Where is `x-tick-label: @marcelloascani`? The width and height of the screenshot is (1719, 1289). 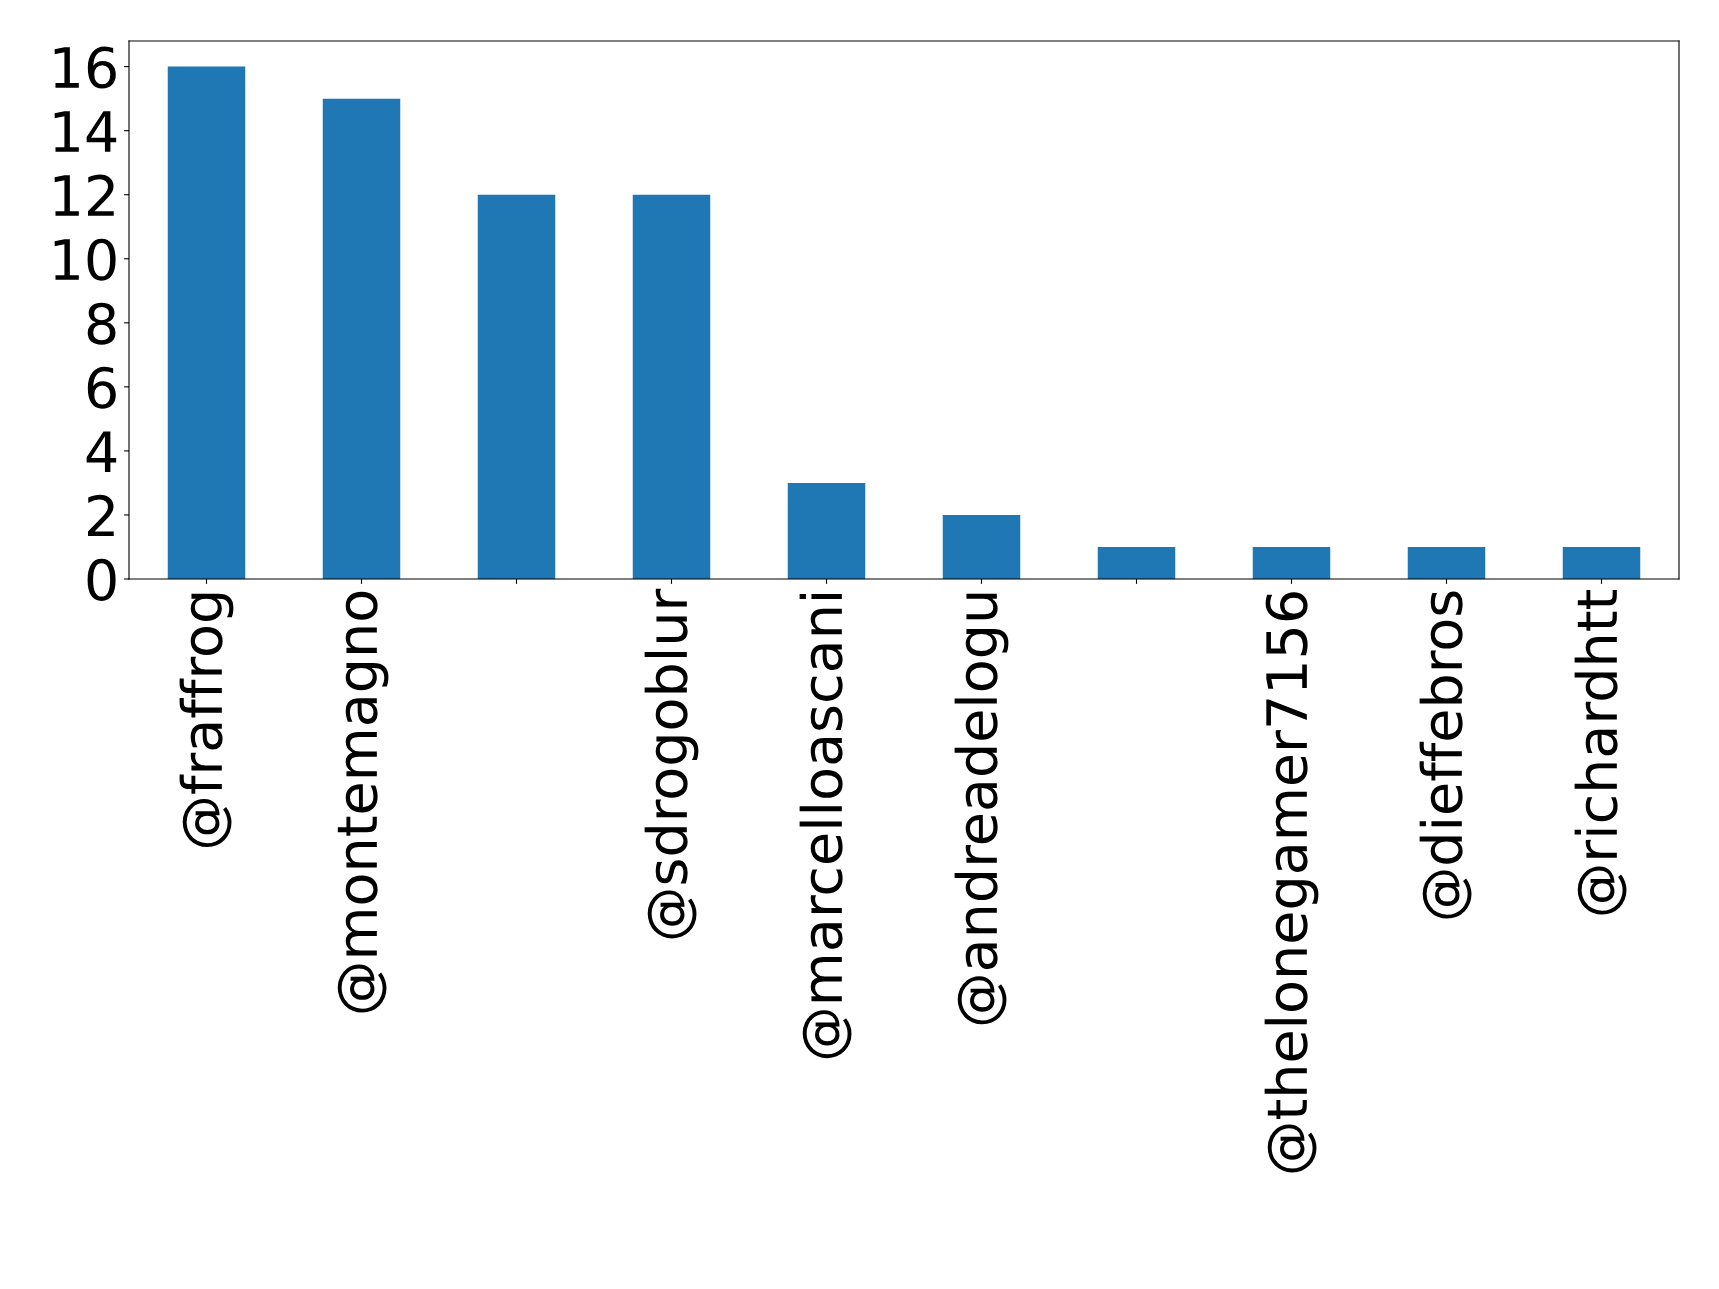
x-tick-label: @marcelloascani is located at coordinates (825, 826).